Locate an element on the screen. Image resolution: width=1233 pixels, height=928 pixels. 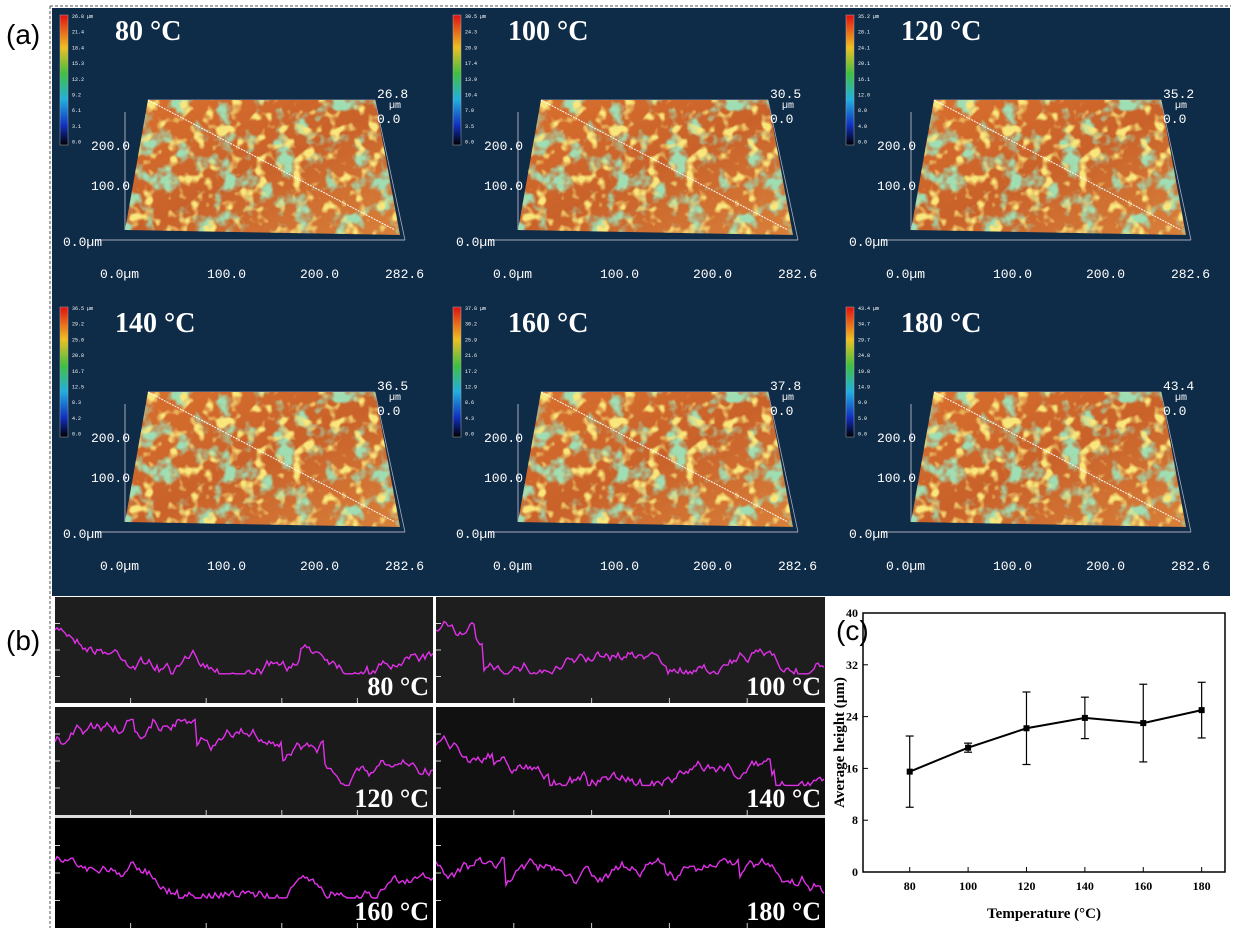
temperature-label: 160 °C is located at coordinates (548, 323).